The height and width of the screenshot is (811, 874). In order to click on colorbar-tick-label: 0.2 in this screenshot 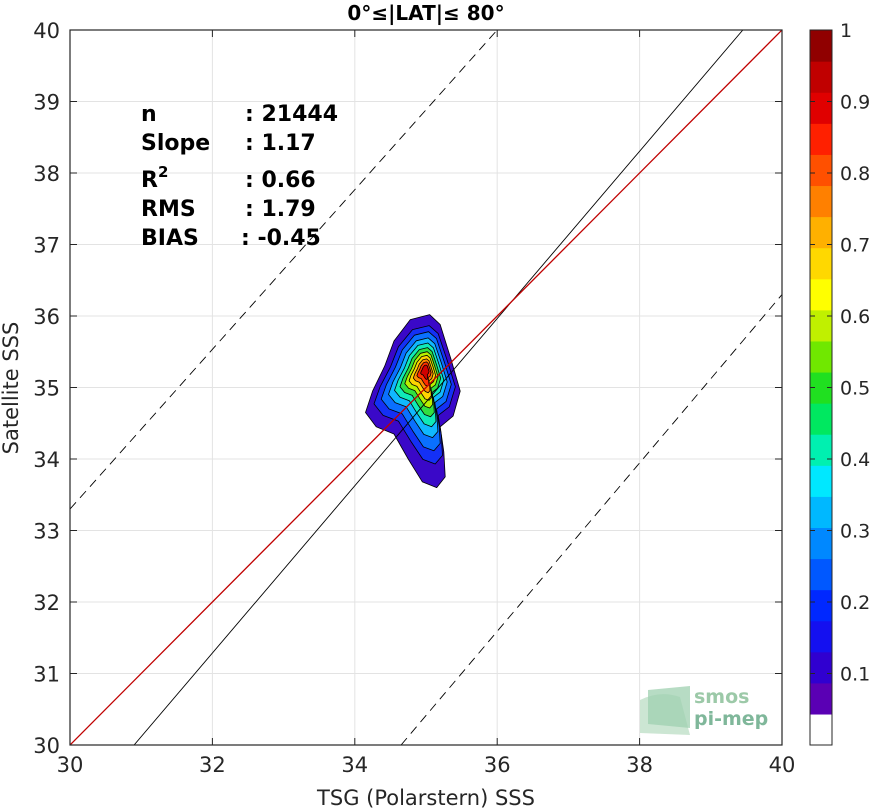, I will do `click(855, 603)`.